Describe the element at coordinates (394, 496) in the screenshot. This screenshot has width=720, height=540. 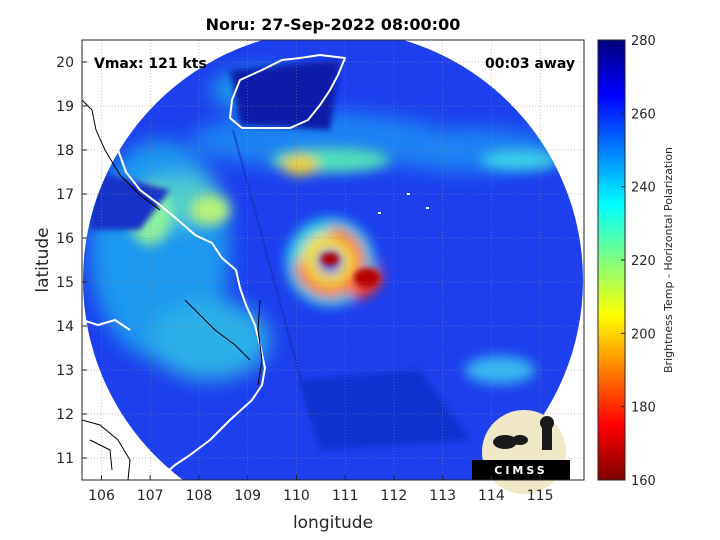
I see `x-tick-label: 112` at that location.